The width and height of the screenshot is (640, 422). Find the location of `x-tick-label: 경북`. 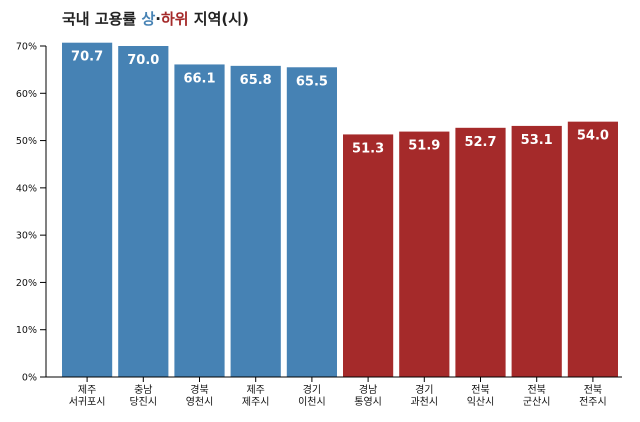

x-tick-label: 경북 is located at coordinates (199, 389).